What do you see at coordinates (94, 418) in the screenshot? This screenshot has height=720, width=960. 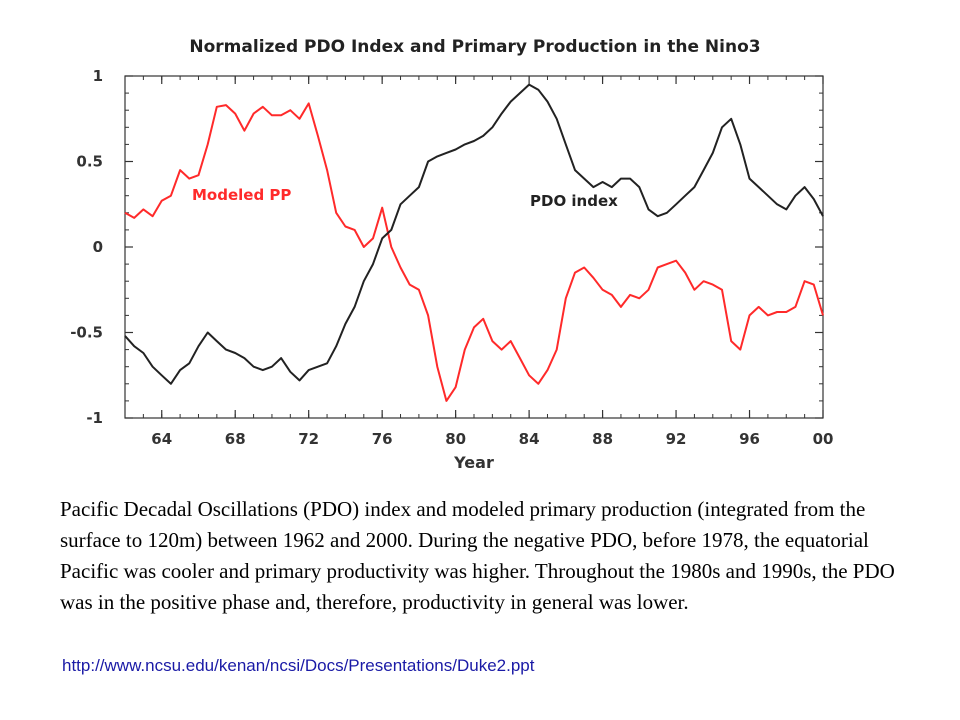 I see `y-tick-label: -1` at bounding box center [94, 418].